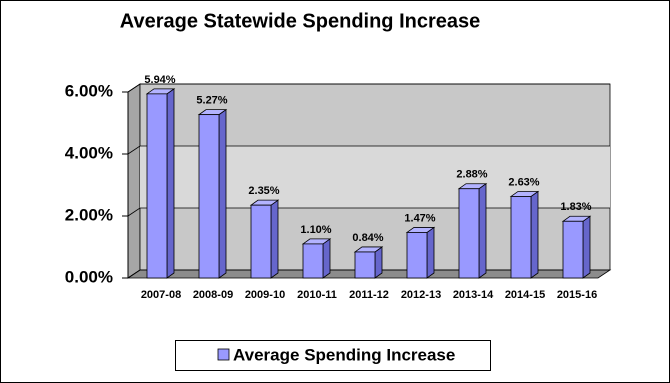  Describe the element at coordinates (161, 295) in the screenshot. I see `x-tick-label: 2007-08` at that location.